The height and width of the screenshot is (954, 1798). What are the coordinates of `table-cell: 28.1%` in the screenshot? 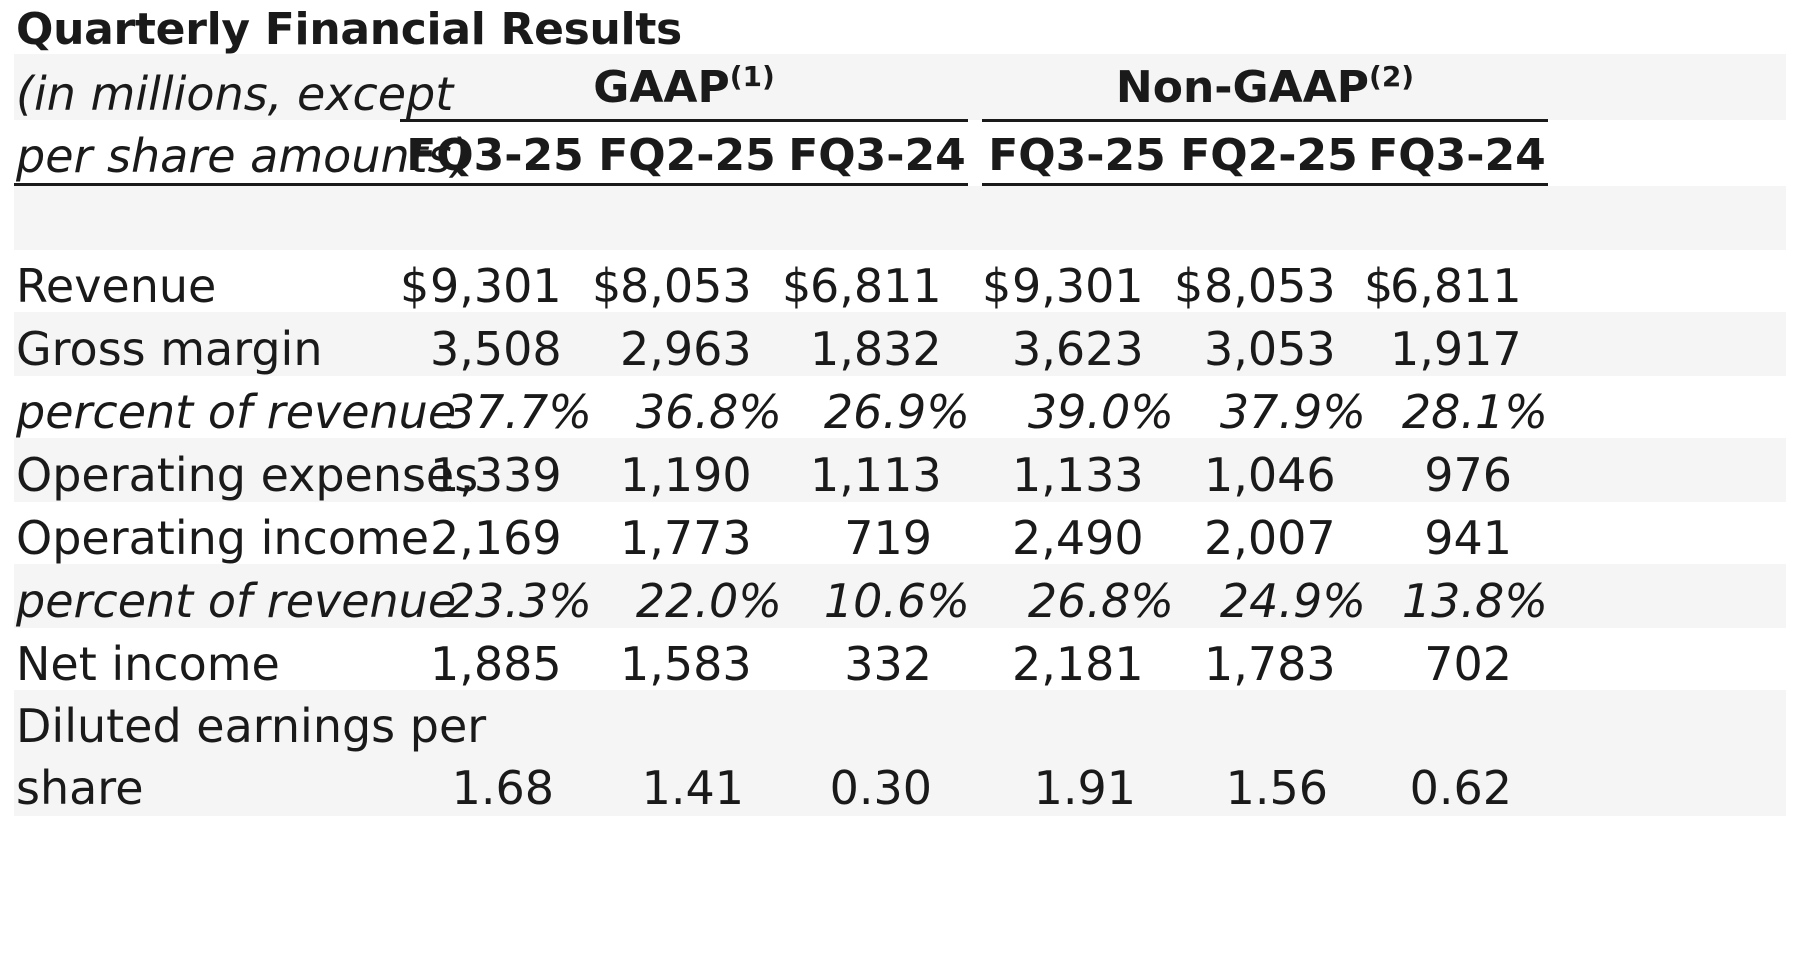 It's located at (1474, 412).